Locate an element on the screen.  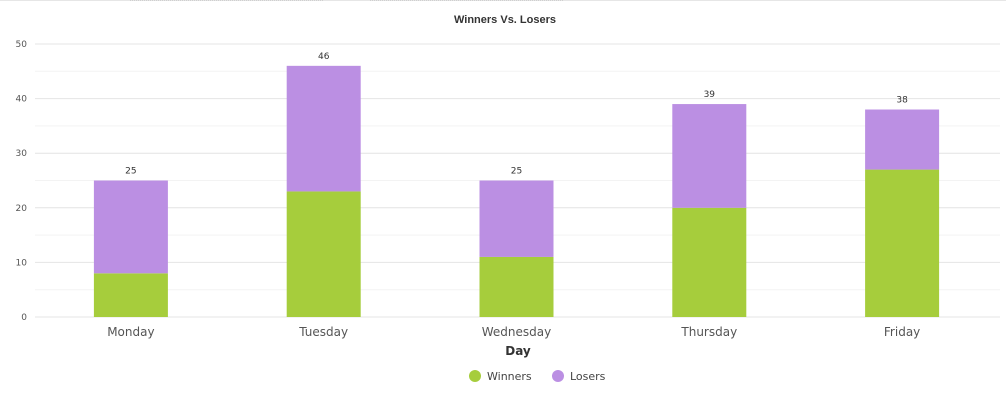
y-tick-label: 20 is located at coordinates (22, 209).